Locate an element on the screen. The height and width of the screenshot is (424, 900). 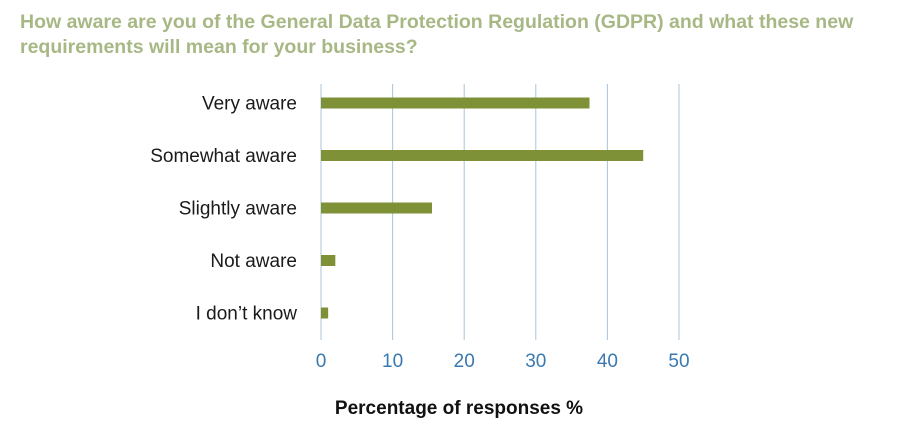
category-label-3: Not aware is located at coordinates (253, 261).